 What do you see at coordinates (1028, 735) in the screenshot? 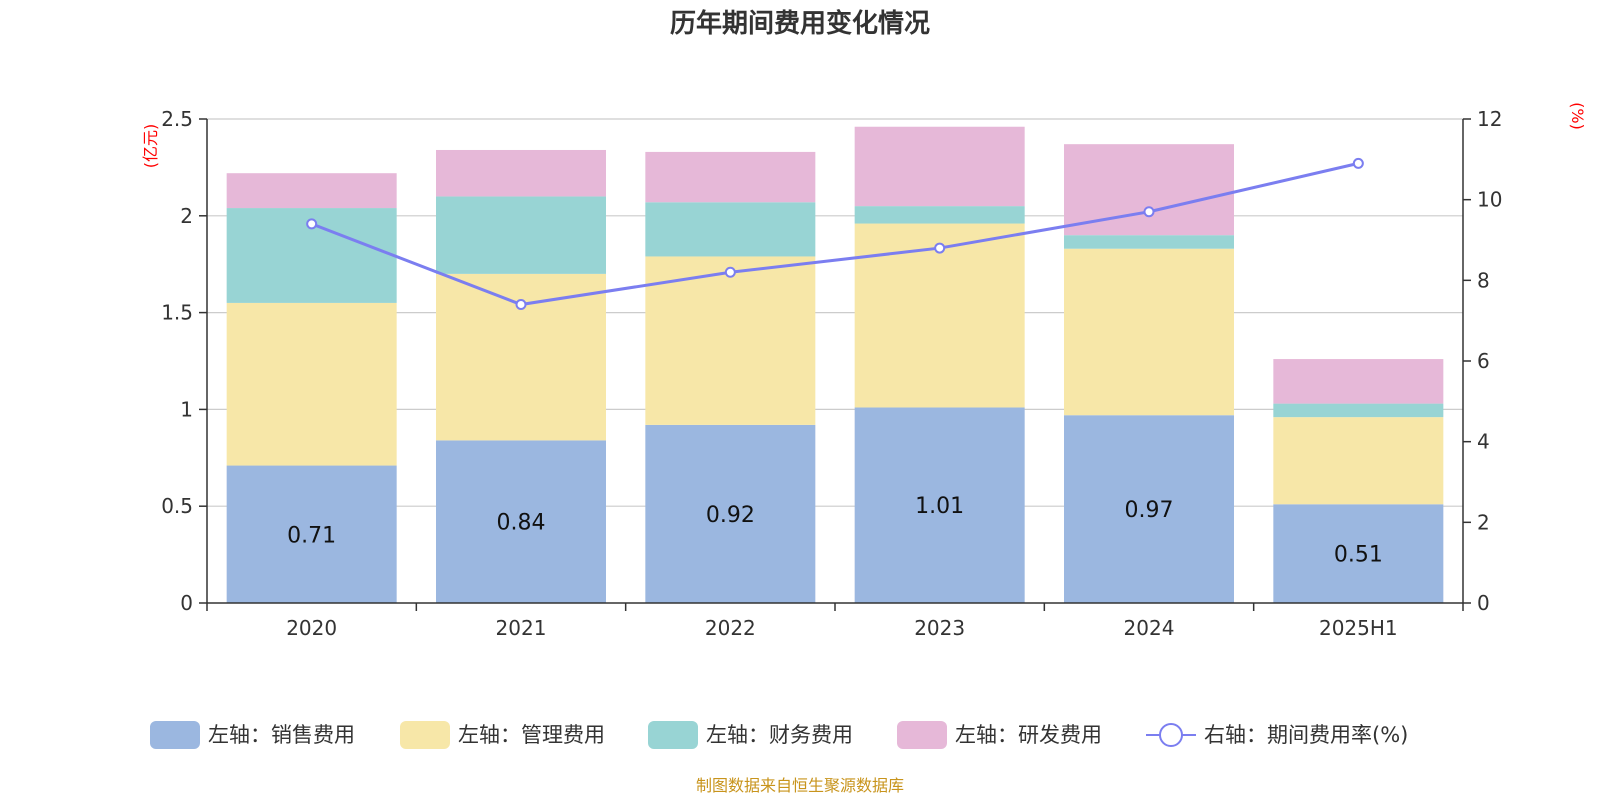
I see `legend-label: 左轴：研发费用` at bounding box center [1028, 735].